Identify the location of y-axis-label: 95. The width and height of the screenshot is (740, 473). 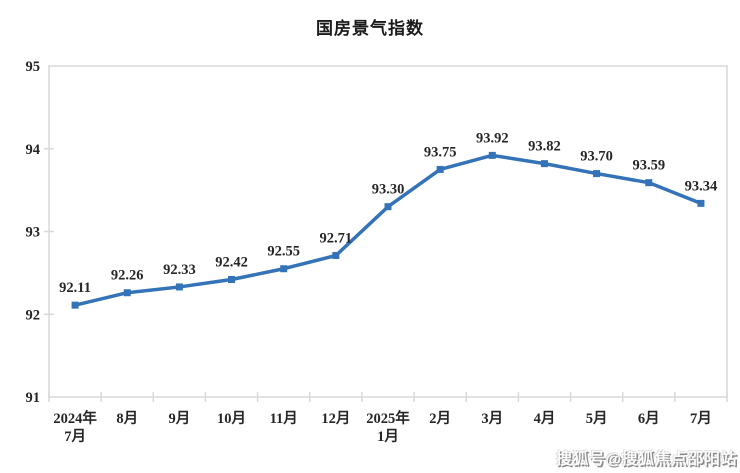
(33, 67).